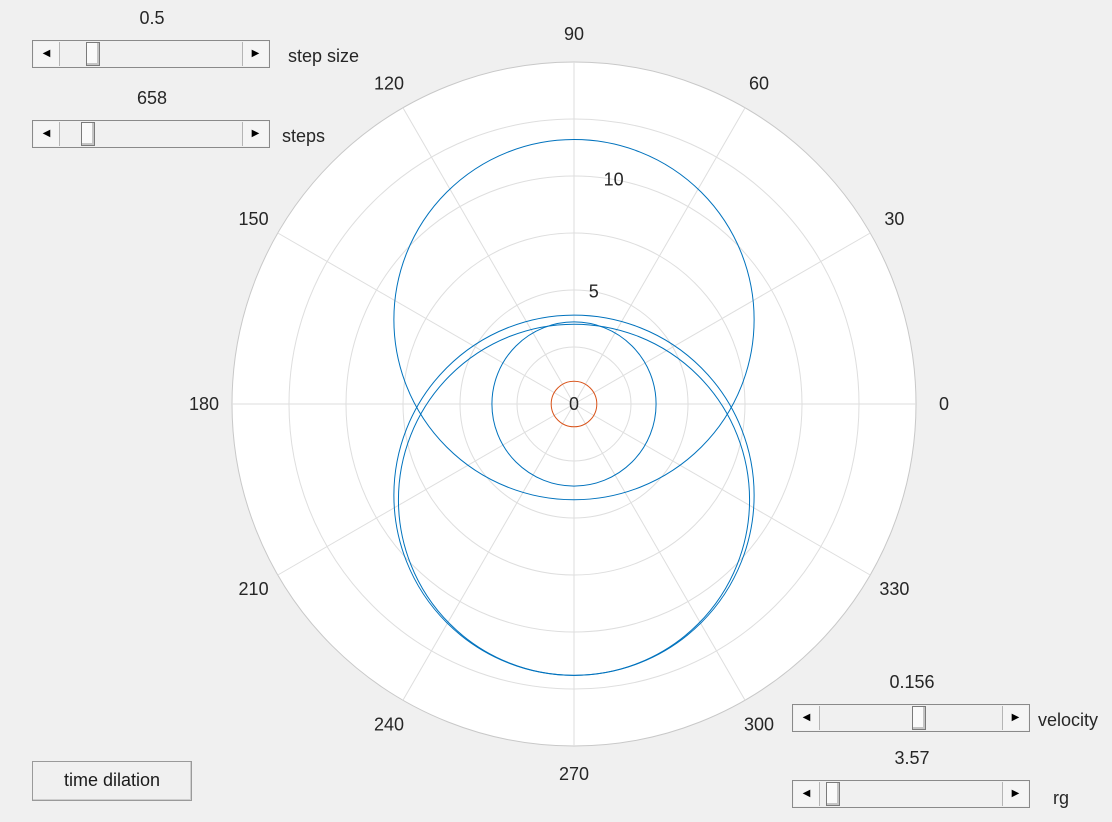 This screenshot has height=822, width=1112. I want to click on theta-tick-label: 240, so click(389, 724).